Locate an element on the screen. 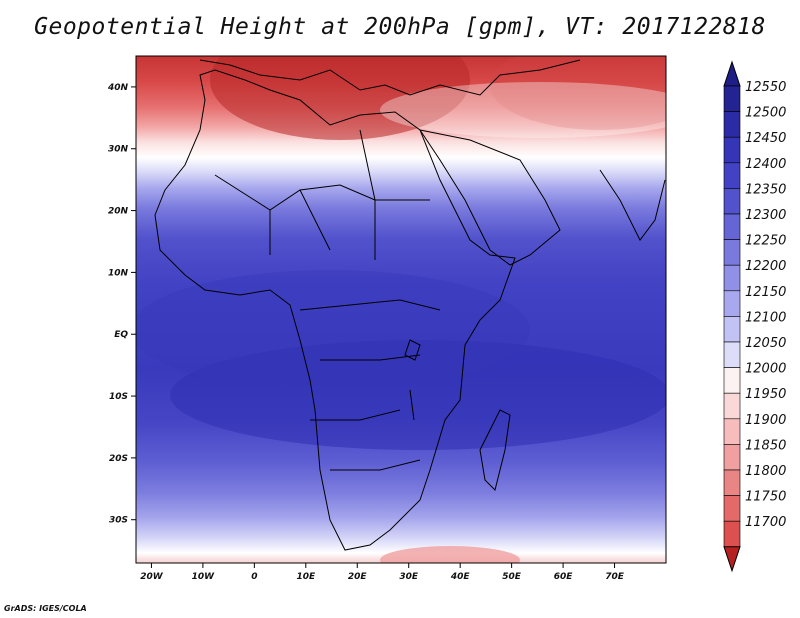 This screenshot has width=800, height=618. lon-tick-label: 20E is located at coordinates (358, 577).